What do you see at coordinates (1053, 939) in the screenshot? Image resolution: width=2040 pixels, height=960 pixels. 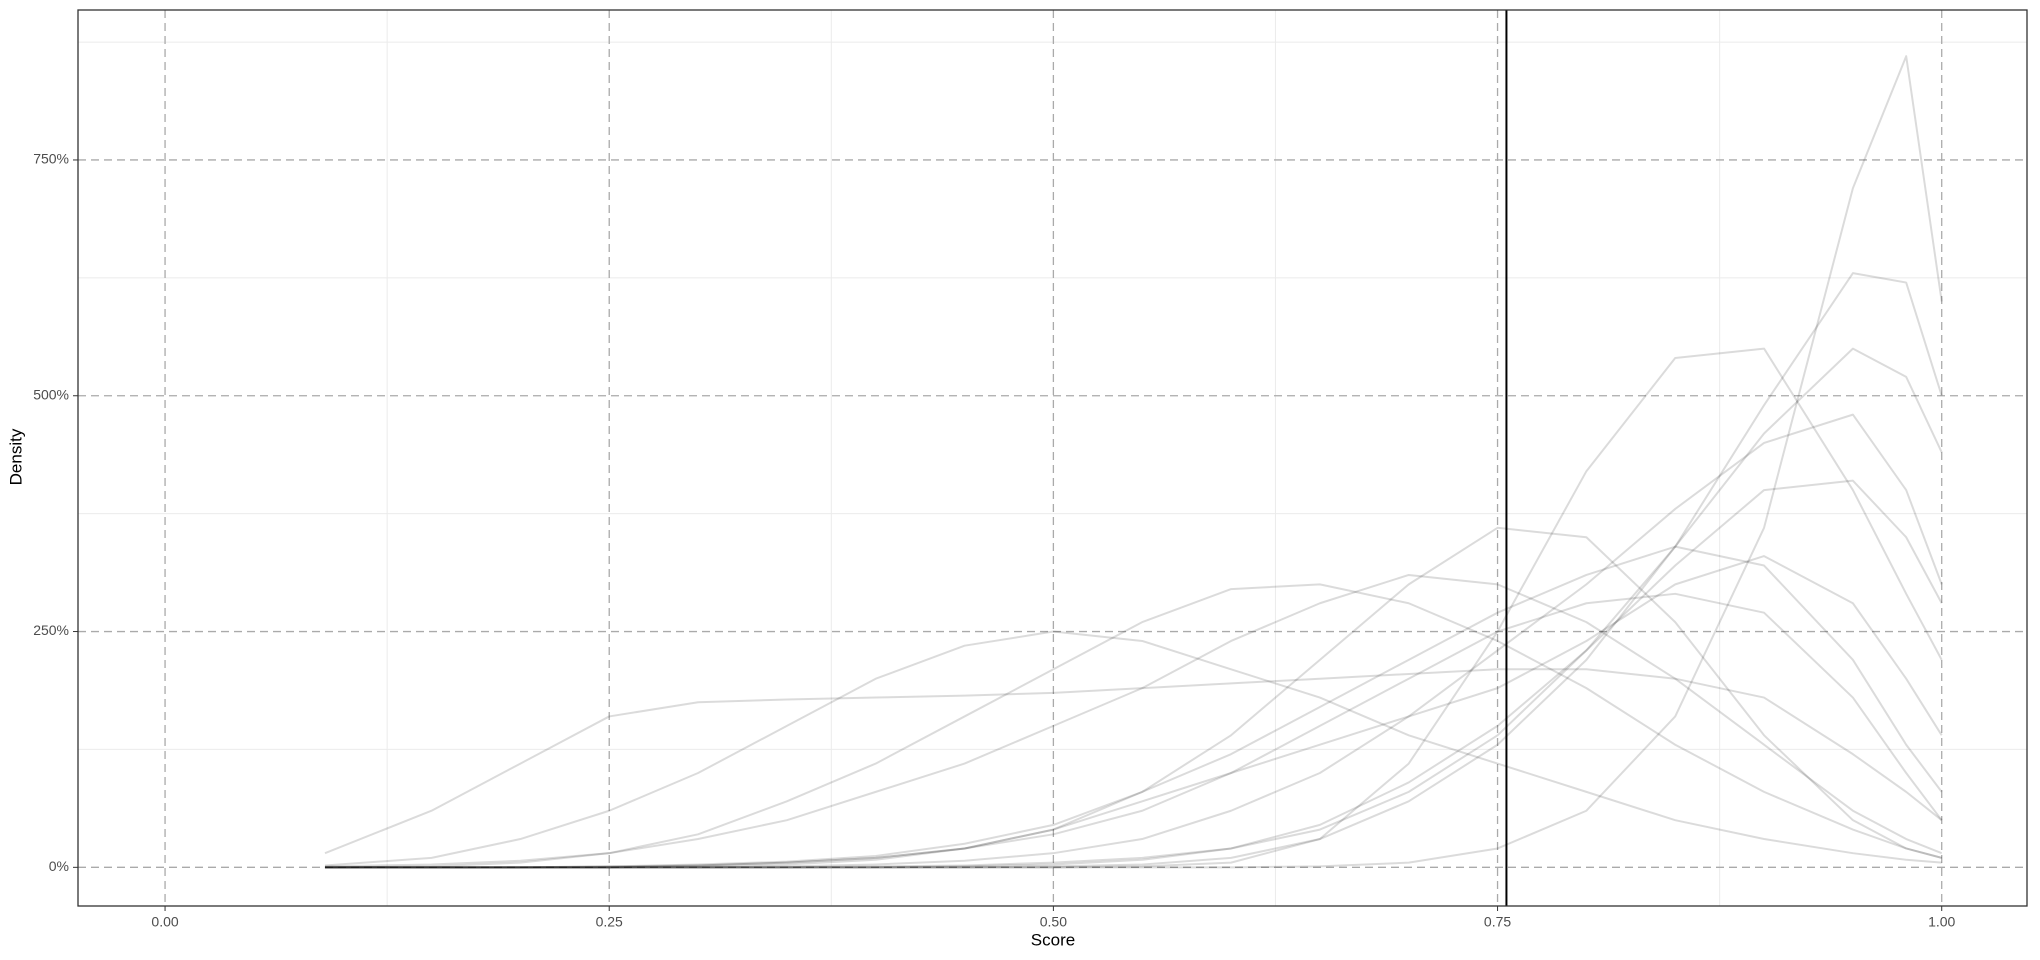 I see `x-axis-title: Score` at bounding box center [1053, 939].